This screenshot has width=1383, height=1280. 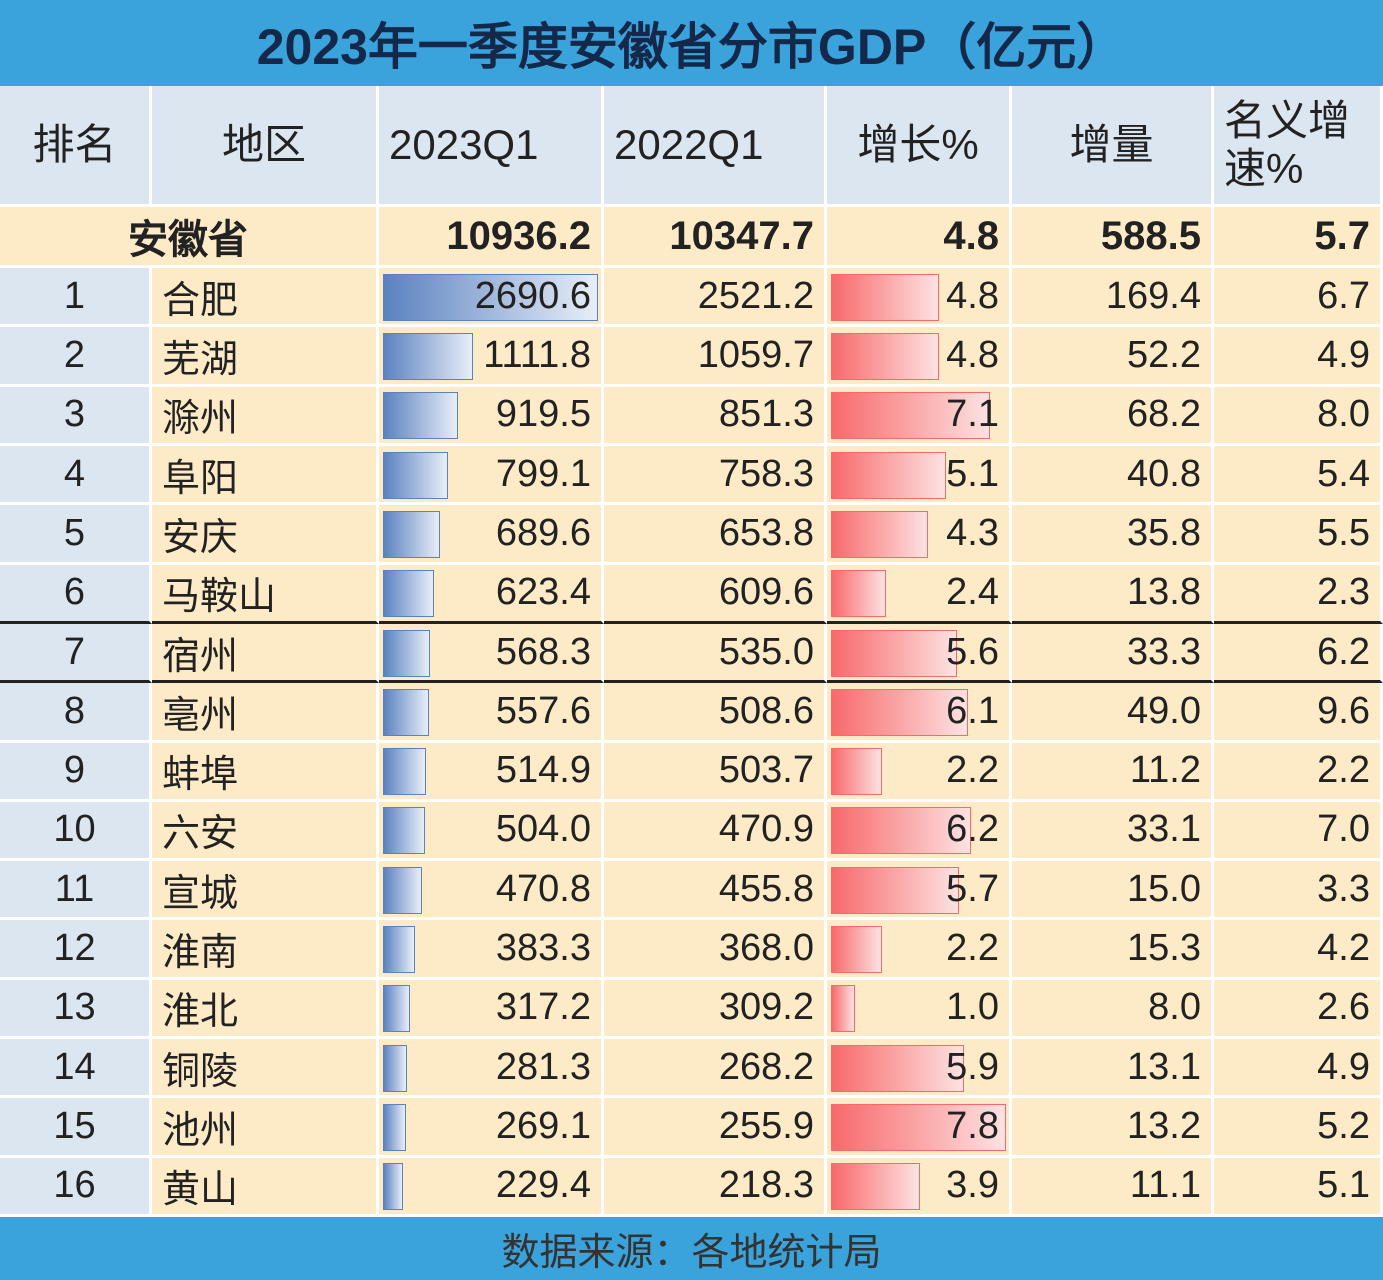 I want to click on table-cell: 3.9, so click(x=919, y=1187).